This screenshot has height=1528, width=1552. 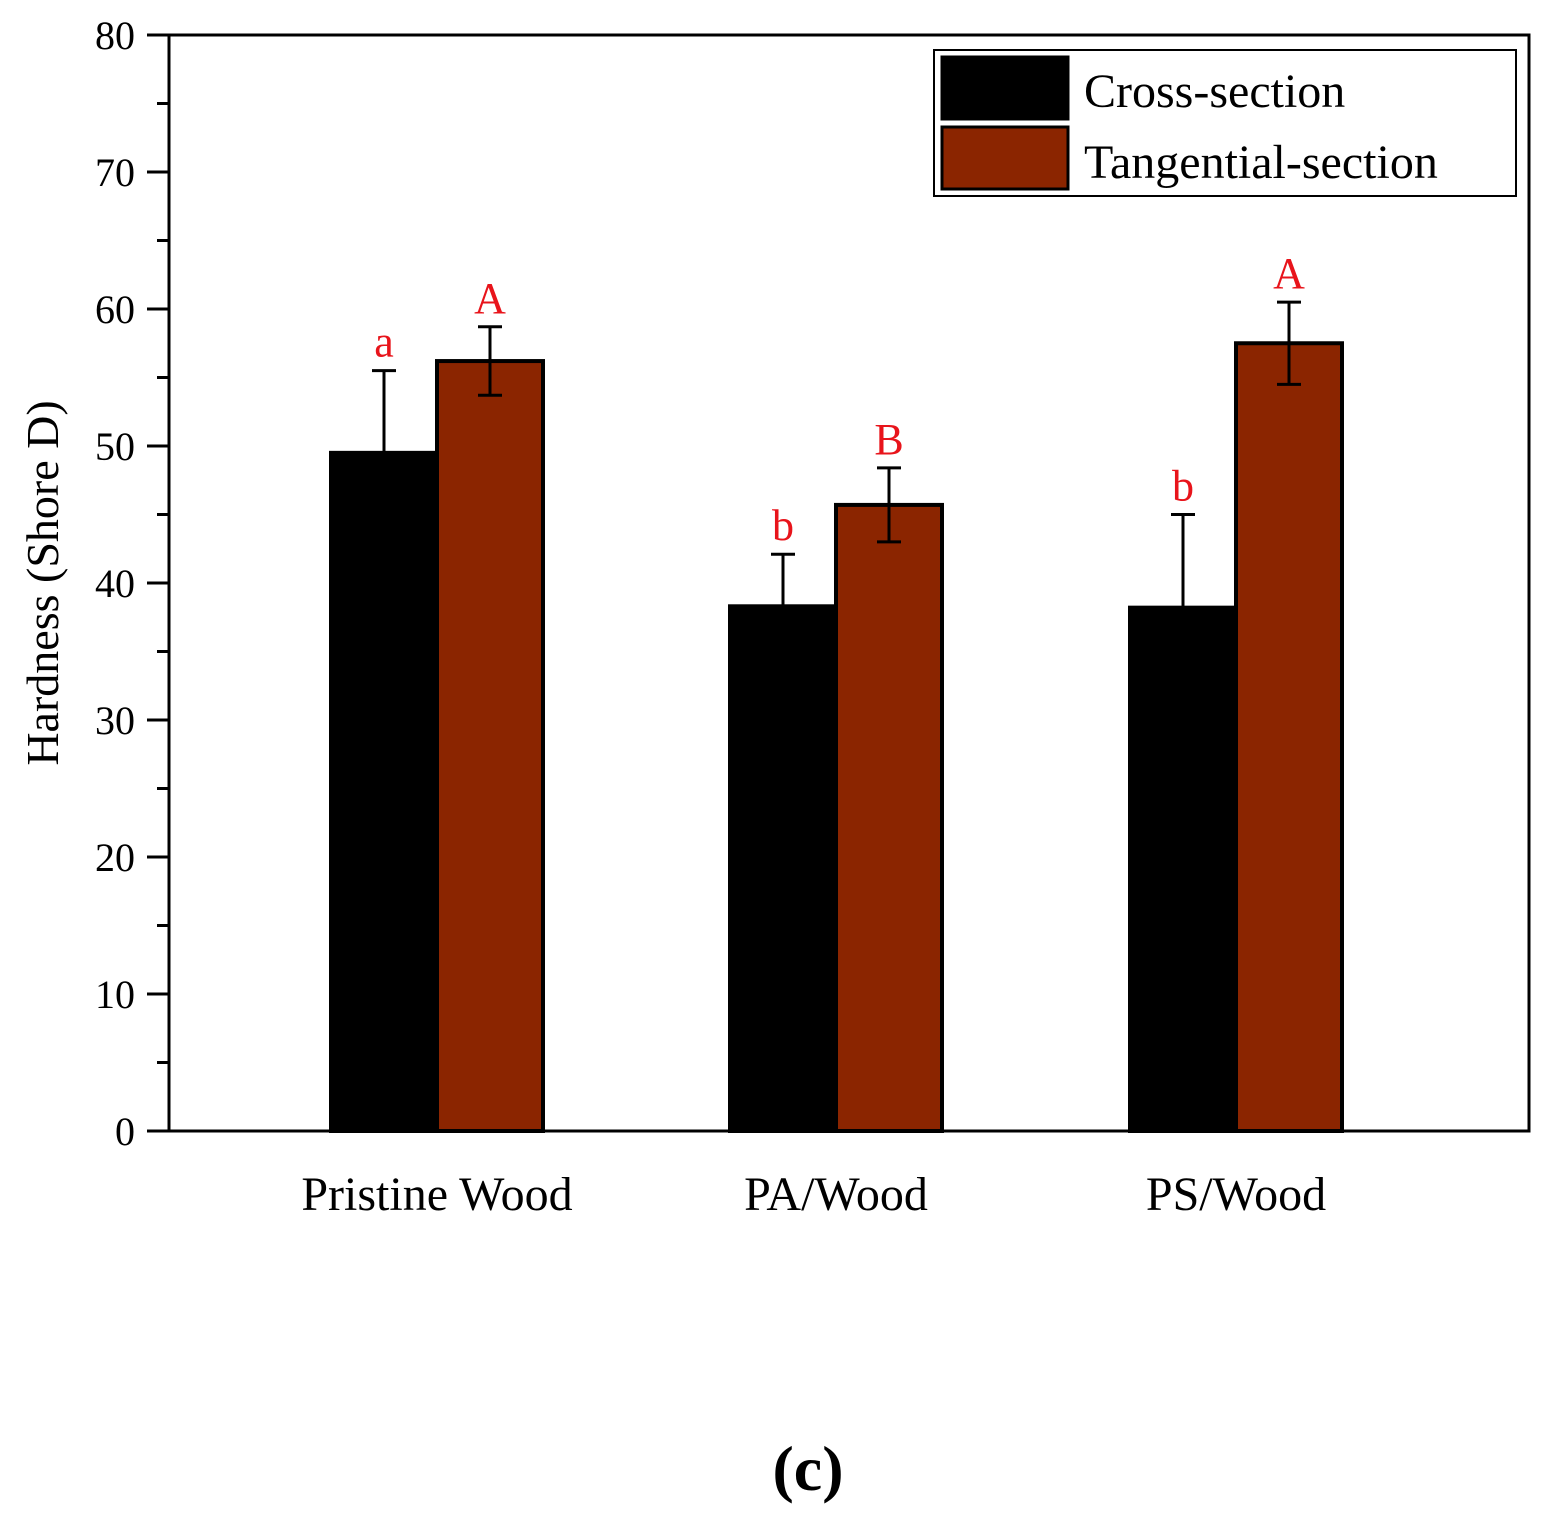 What do you see at coordinates (1261, 162) in the screenshot?
I see `legend-label-tangential-section: Tangential-section` at bounding box center [1261, 162].